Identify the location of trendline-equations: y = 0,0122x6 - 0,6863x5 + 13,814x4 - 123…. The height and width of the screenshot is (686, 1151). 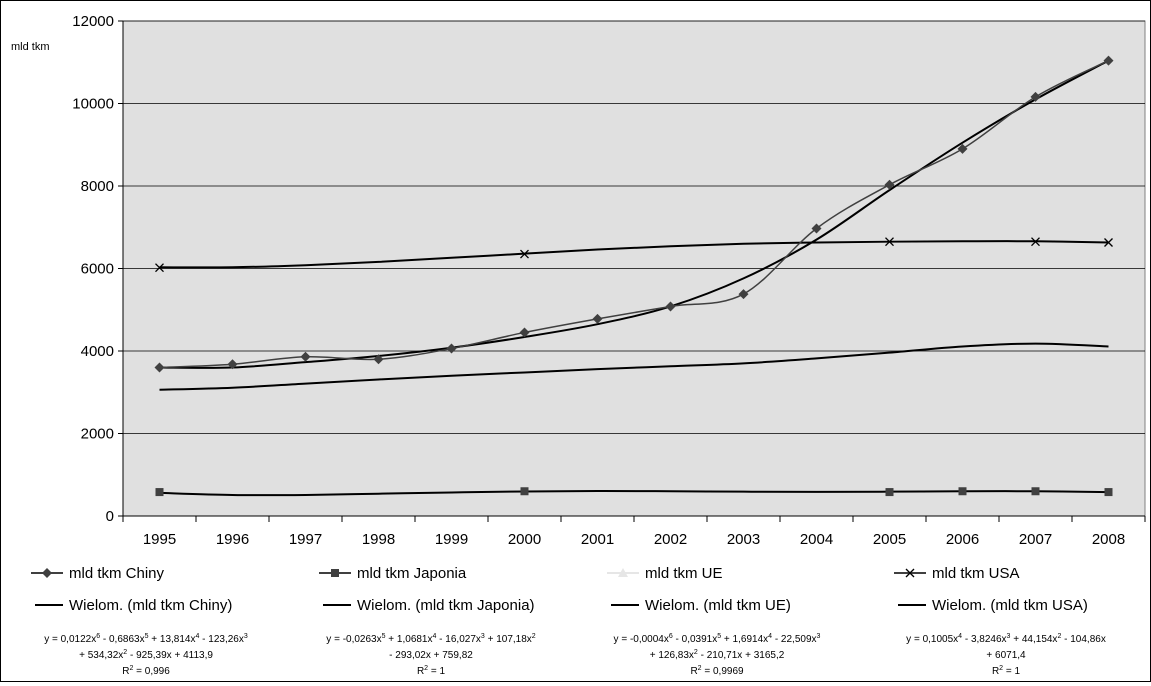
(575, 655).